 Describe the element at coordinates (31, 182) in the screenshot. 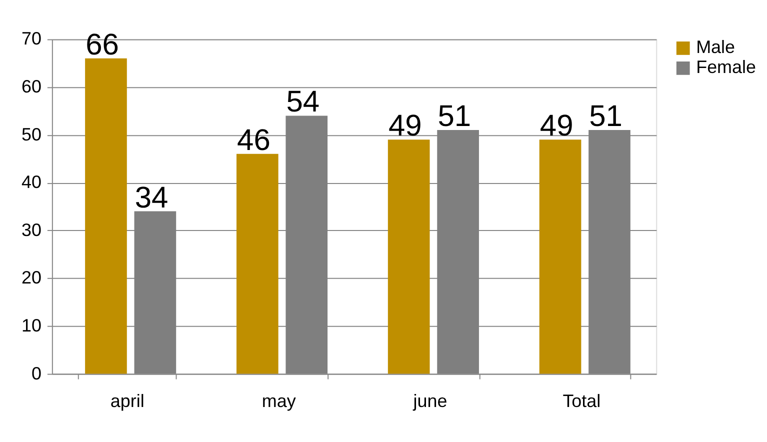

I see `y-tick-label: 40` at that location.